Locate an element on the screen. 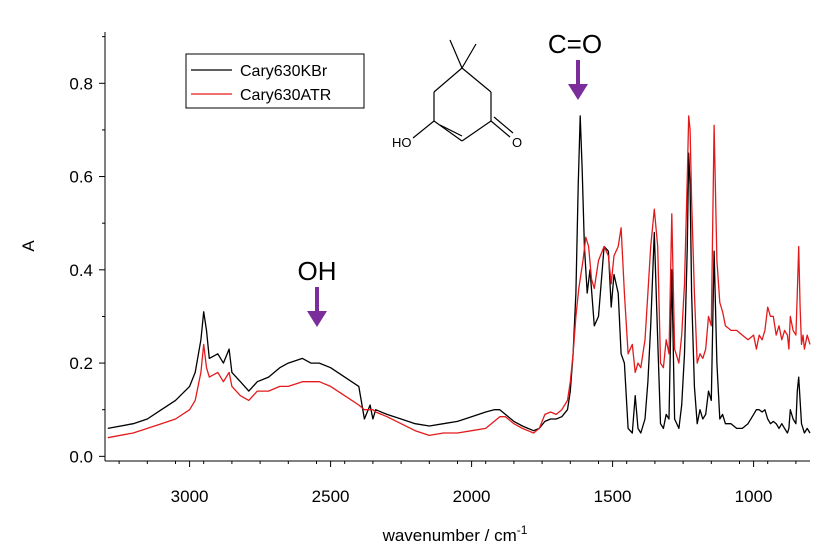 This screenshot has width=826, height=548. legend-box is located at coordinates (275, 81).